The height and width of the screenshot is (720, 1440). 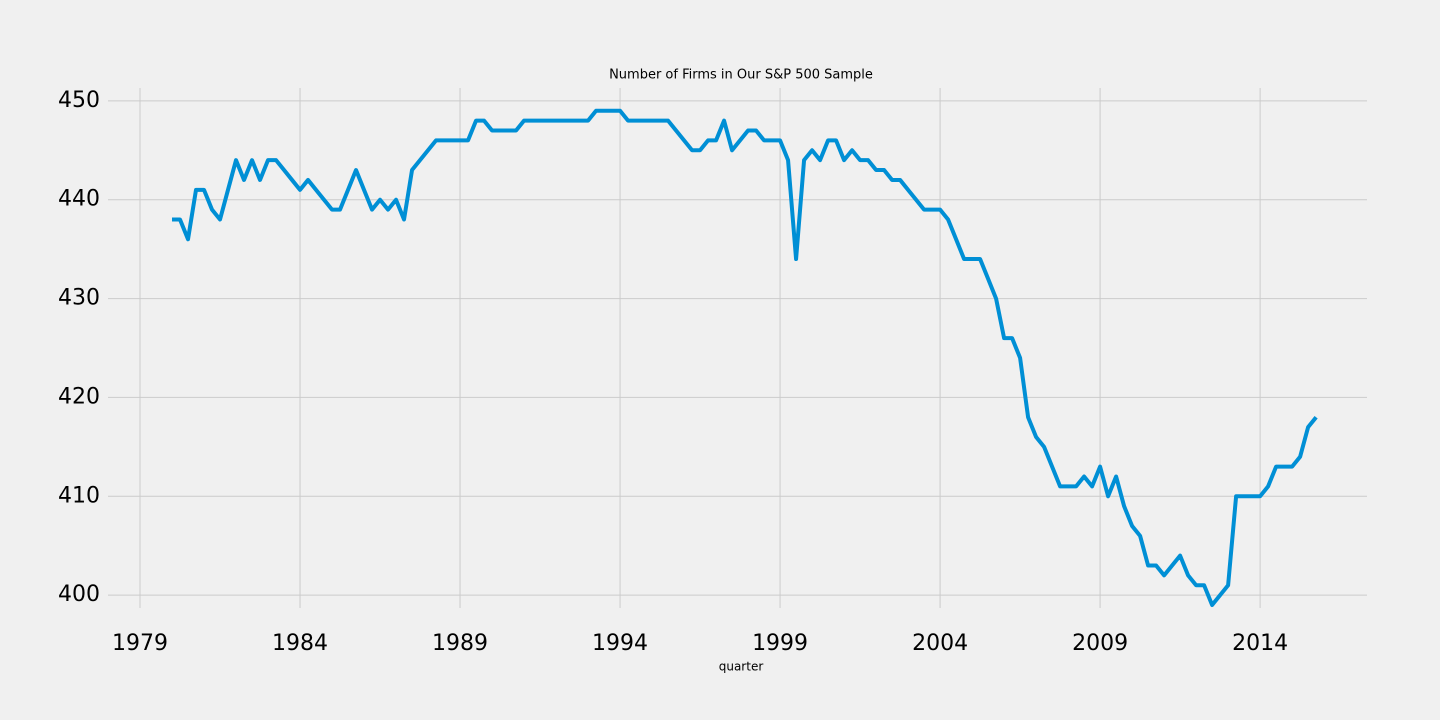 I want to click on y-tick-label: 430, so click(x=79, y=298).